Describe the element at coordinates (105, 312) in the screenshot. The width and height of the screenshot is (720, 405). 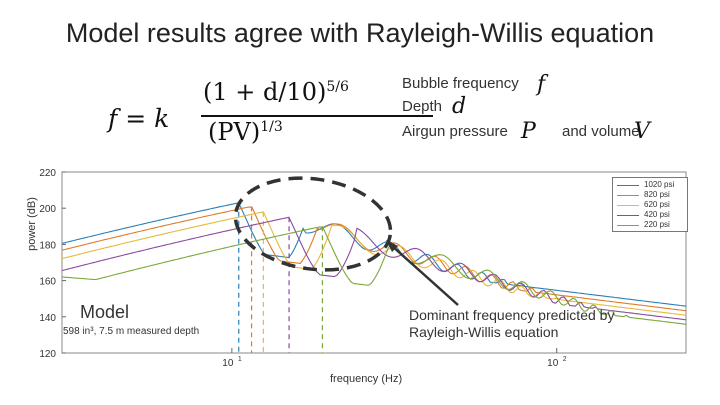
I see `model-label: Model` at that location.